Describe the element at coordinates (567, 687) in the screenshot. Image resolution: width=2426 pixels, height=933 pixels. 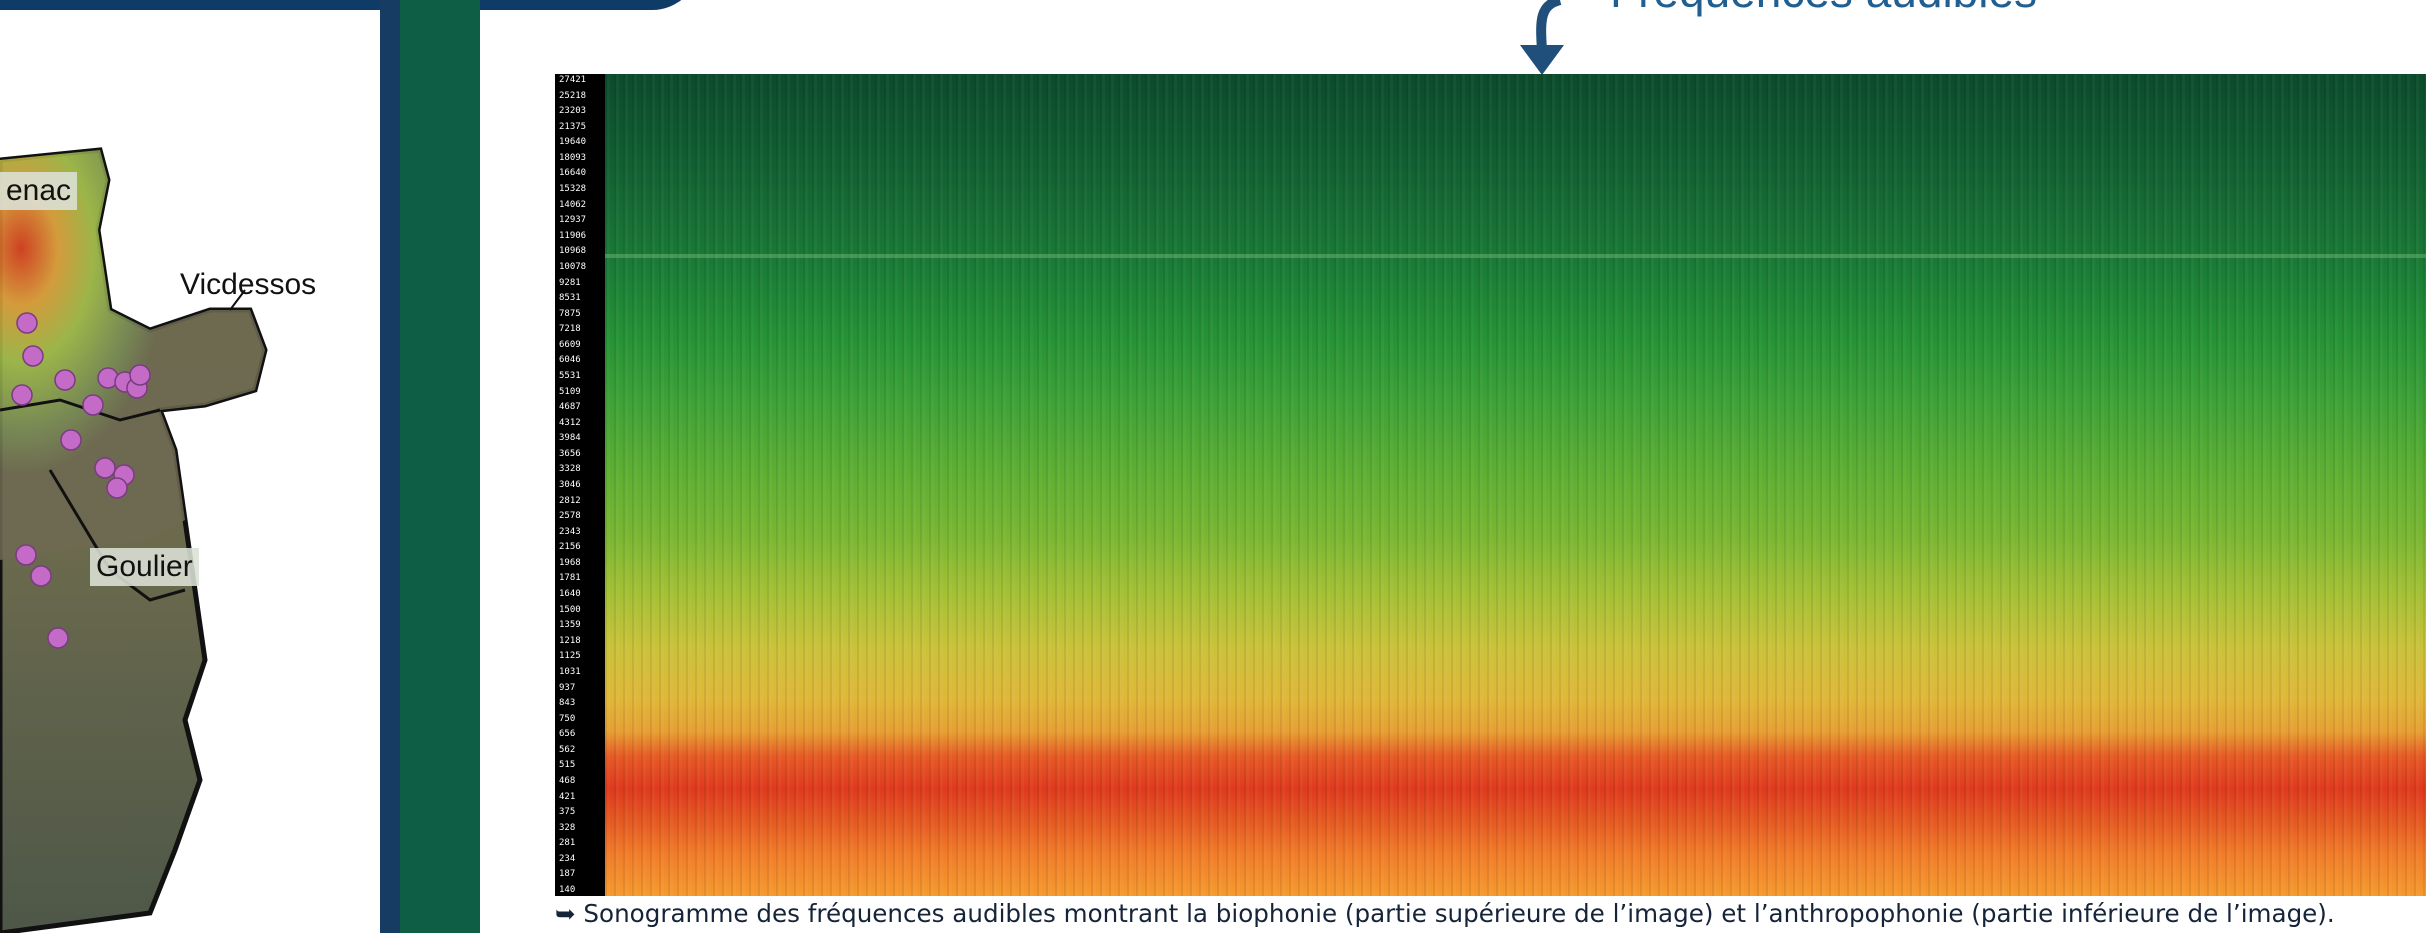
I see `frequency-tick: 937` at that location.